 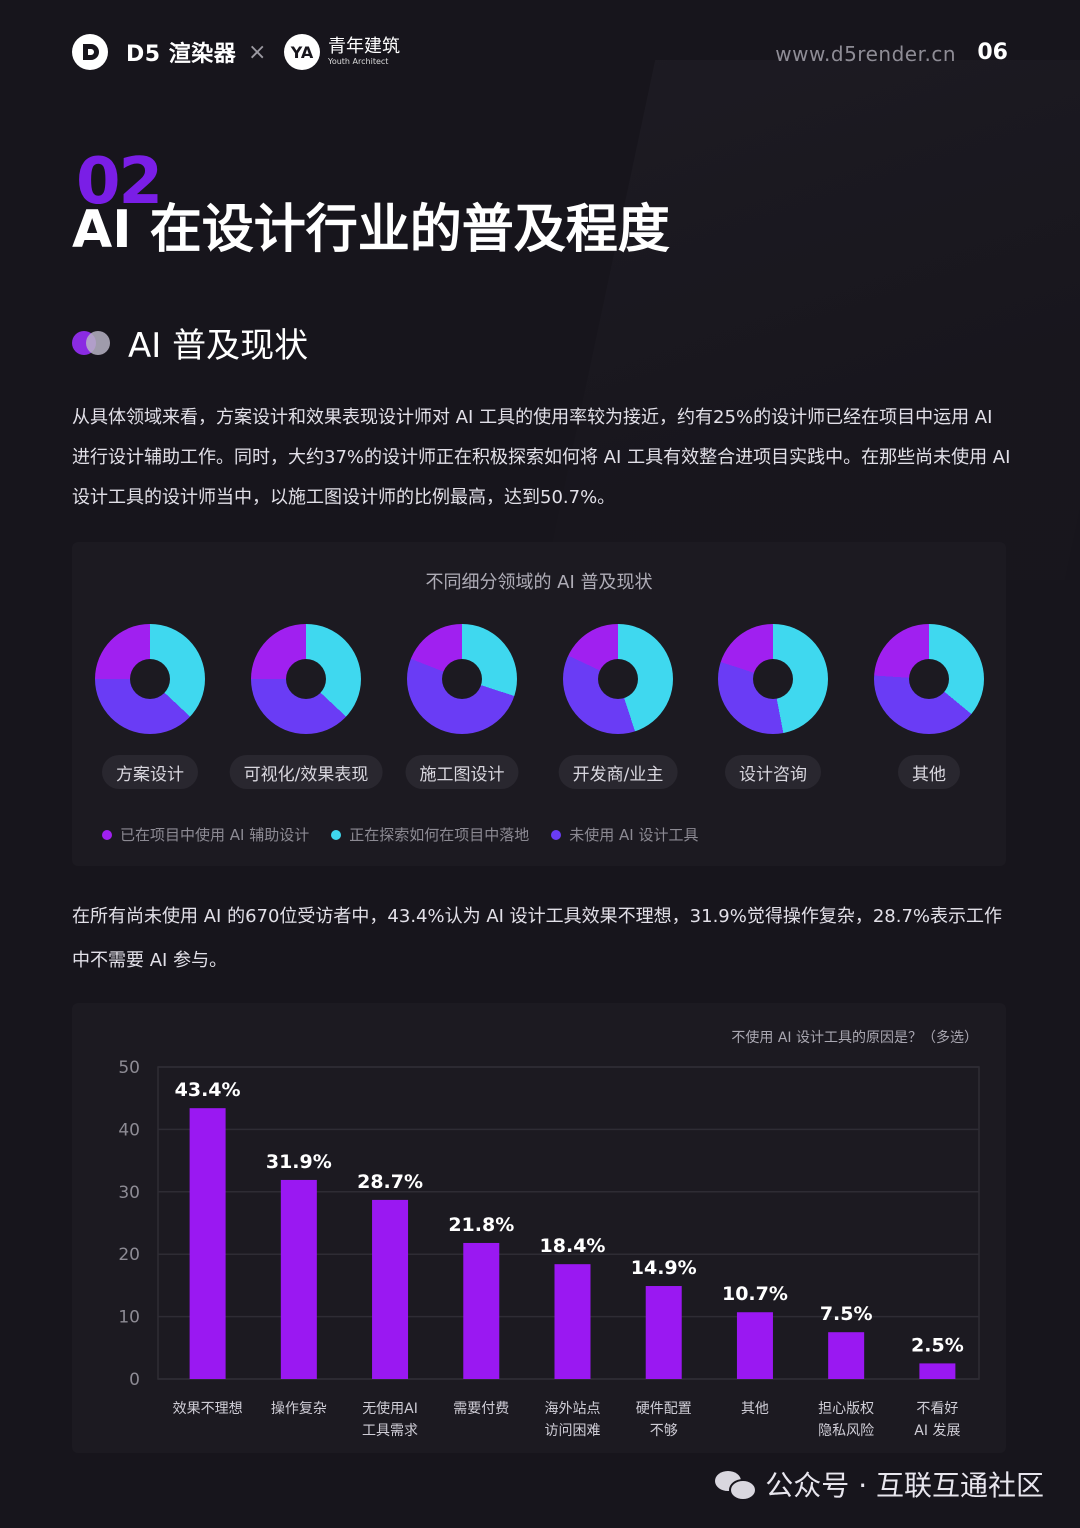 I want to click on x-category-label: 效果不理想, so click(x=208, y=1409).